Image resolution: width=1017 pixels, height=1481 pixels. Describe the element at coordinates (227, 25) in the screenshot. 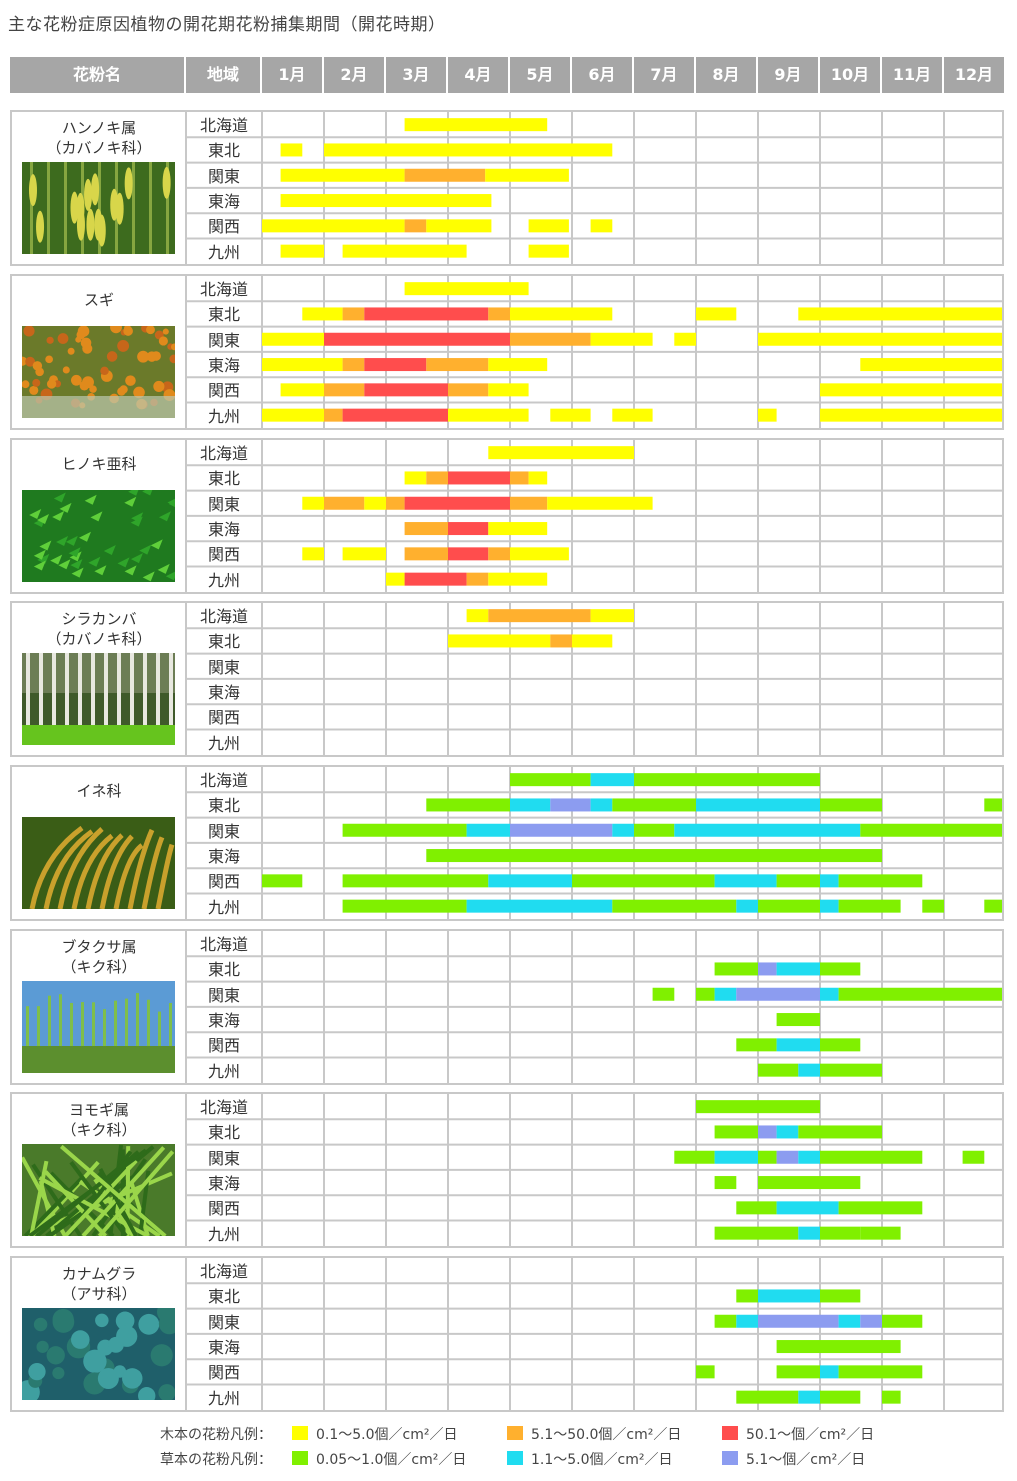

I see `chart-title: 主な花粉症原因植物の開花期花粉捕集期間（開花時期）` at that location.